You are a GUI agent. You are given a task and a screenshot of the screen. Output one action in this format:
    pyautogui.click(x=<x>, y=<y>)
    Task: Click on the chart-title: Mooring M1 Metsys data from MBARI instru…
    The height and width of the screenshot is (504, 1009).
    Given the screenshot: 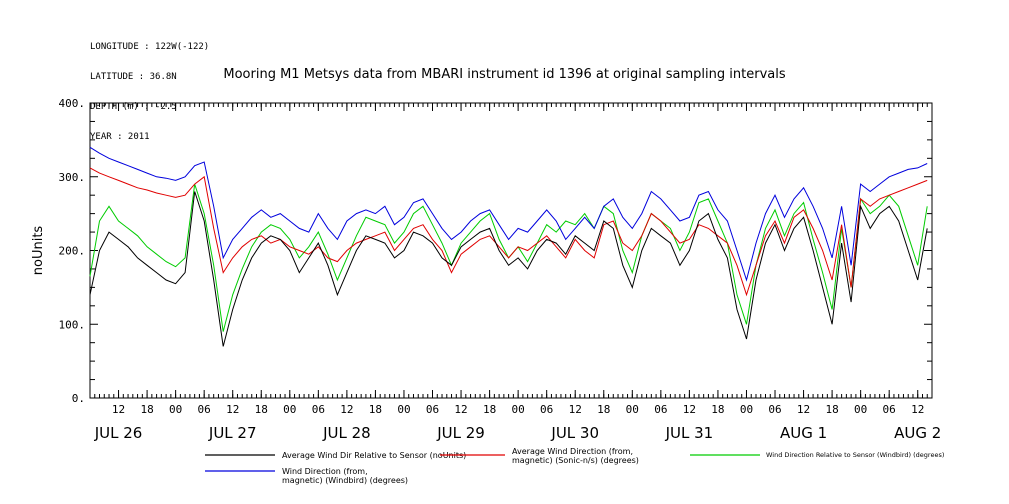 What is the action you would take?
    pyautogui.click(x=504, y=74)
    